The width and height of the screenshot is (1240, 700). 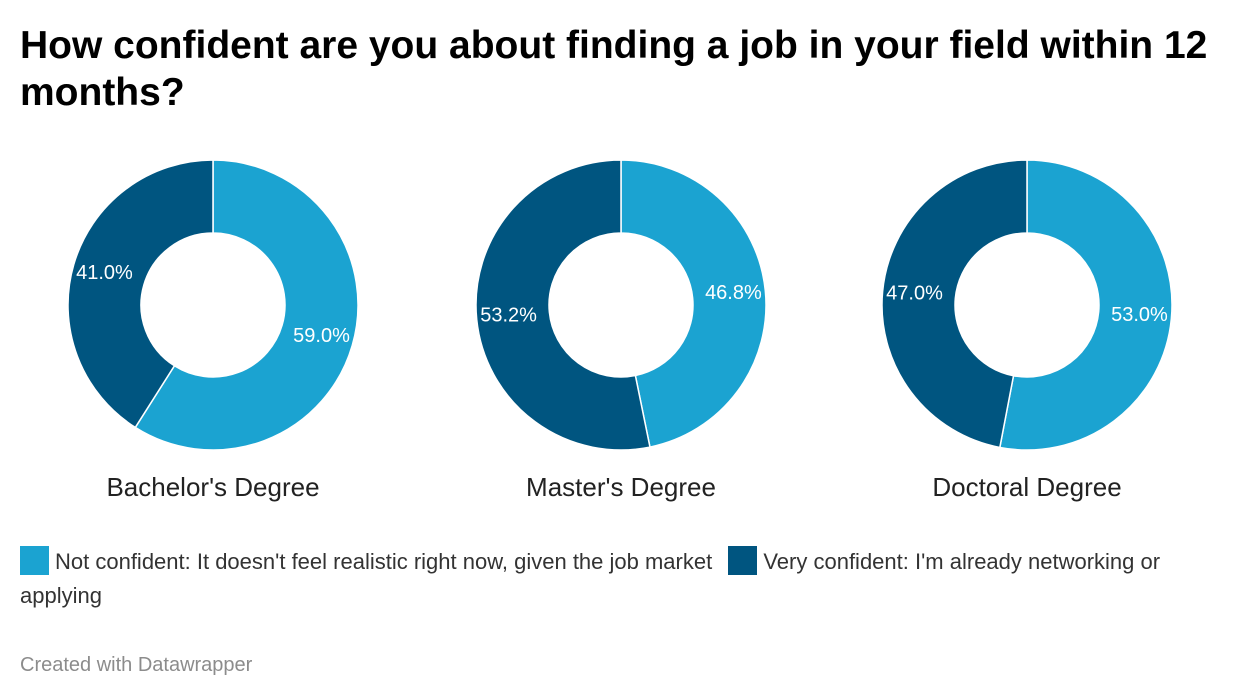 What do you see at coordinates (321, 336) in the screenshot?
I see `slice-label-bachelor-s-degree-not-confident: 59.0%` at bounding box center [321, 336].